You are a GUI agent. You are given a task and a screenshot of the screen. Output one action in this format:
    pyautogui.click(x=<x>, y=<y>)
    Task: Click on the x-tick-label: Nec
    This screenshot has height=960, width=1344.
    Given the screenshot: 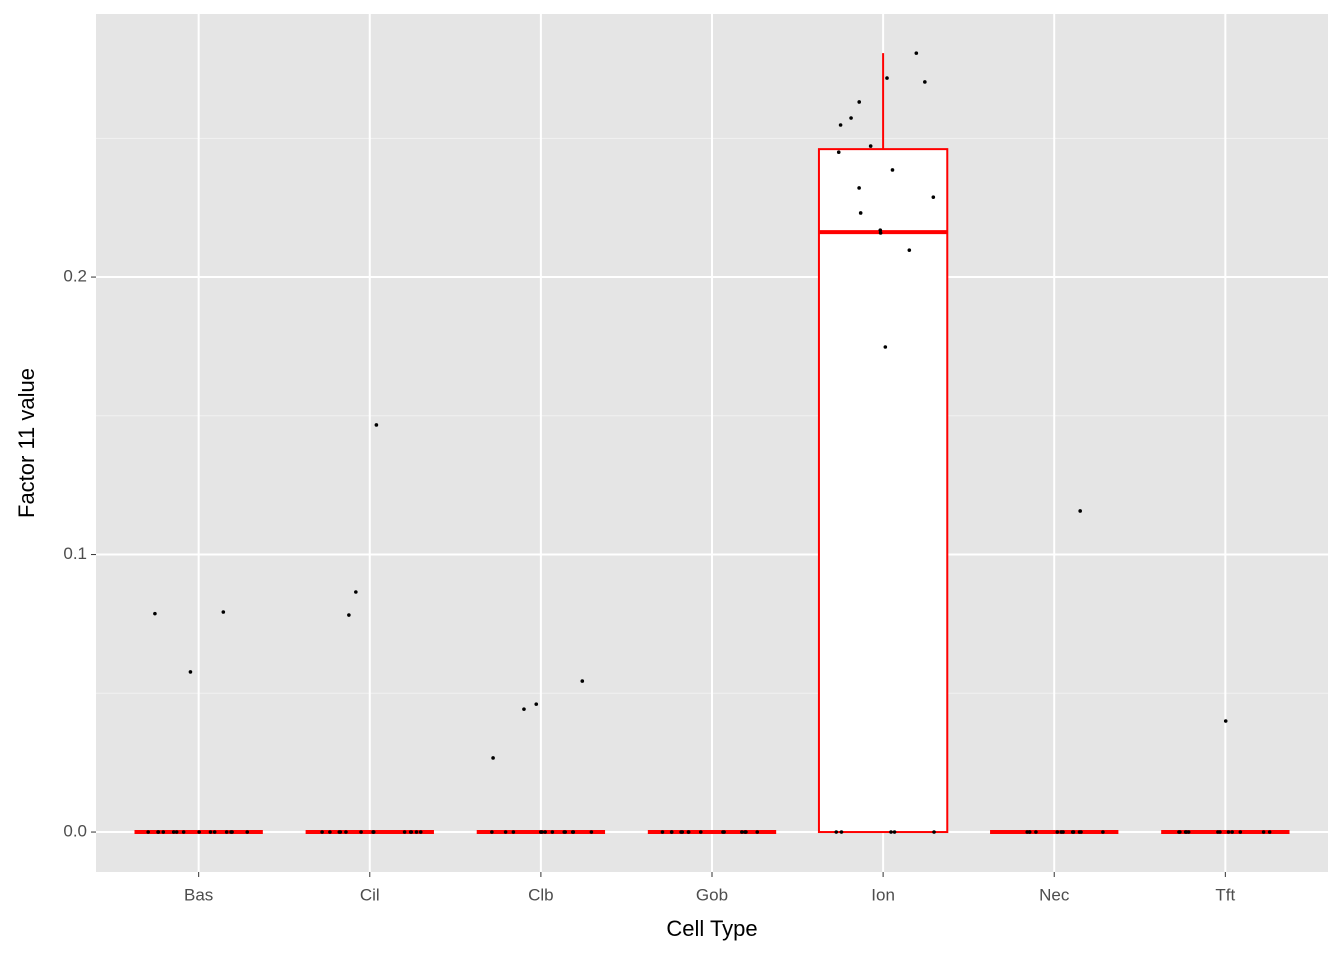 What is the action you would take?
    pyautogui.click(x=1054, y=894)
    